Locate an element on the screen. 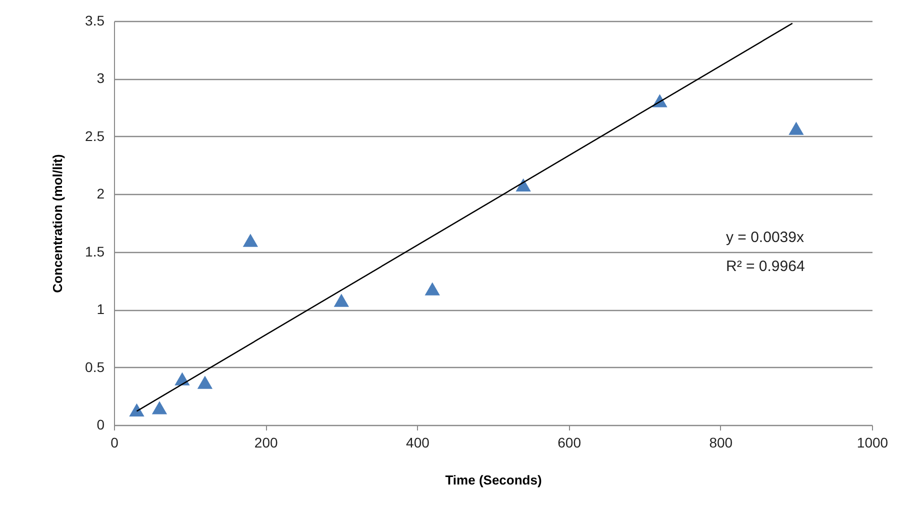 Image resolution: width=903 pixels, height=531 pixels. annotation: R² = 0.9964 is located at coordinates (765, 266).